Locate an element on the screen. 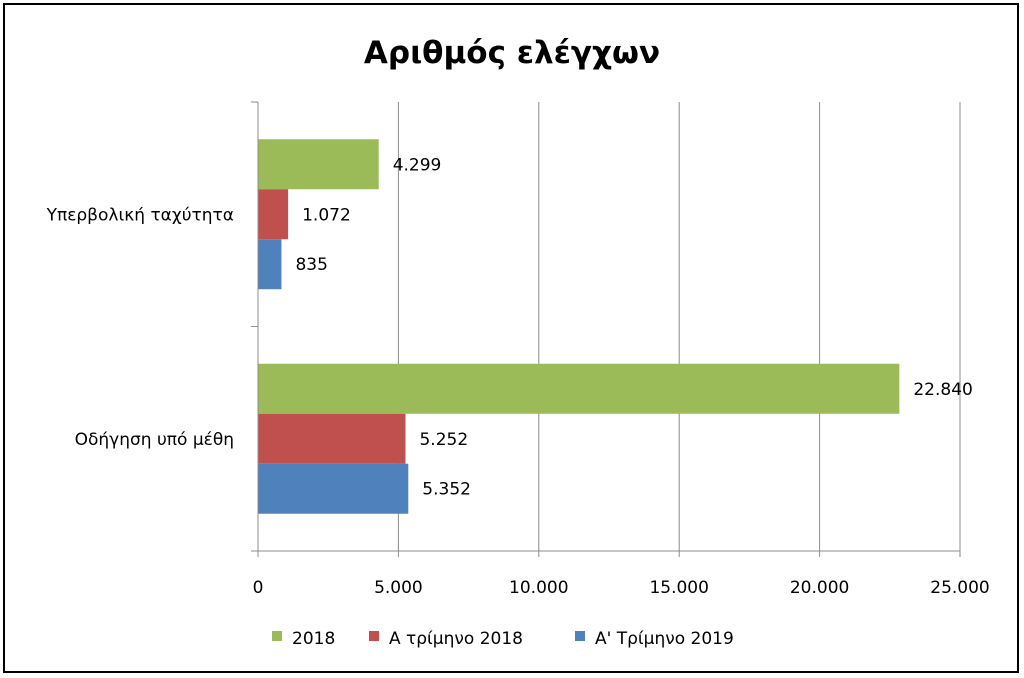  legend: 2018 A τρίμηνο 2018 Α' Τρίμηνο 2019 is located at coordinates (503, 639).